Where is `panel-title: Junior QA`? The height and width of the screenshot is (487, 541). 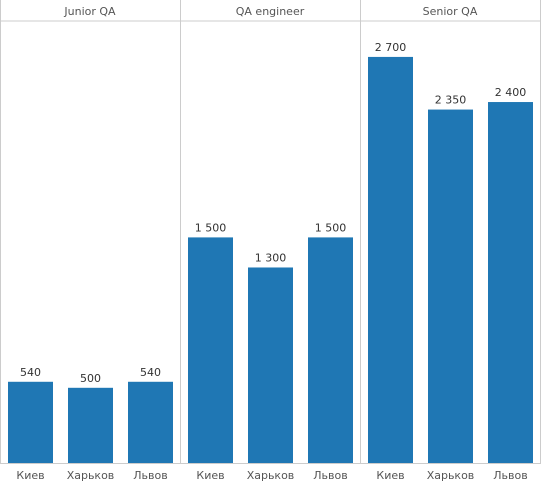 panel-title: Junior QA is located at coordinates (89, 11).